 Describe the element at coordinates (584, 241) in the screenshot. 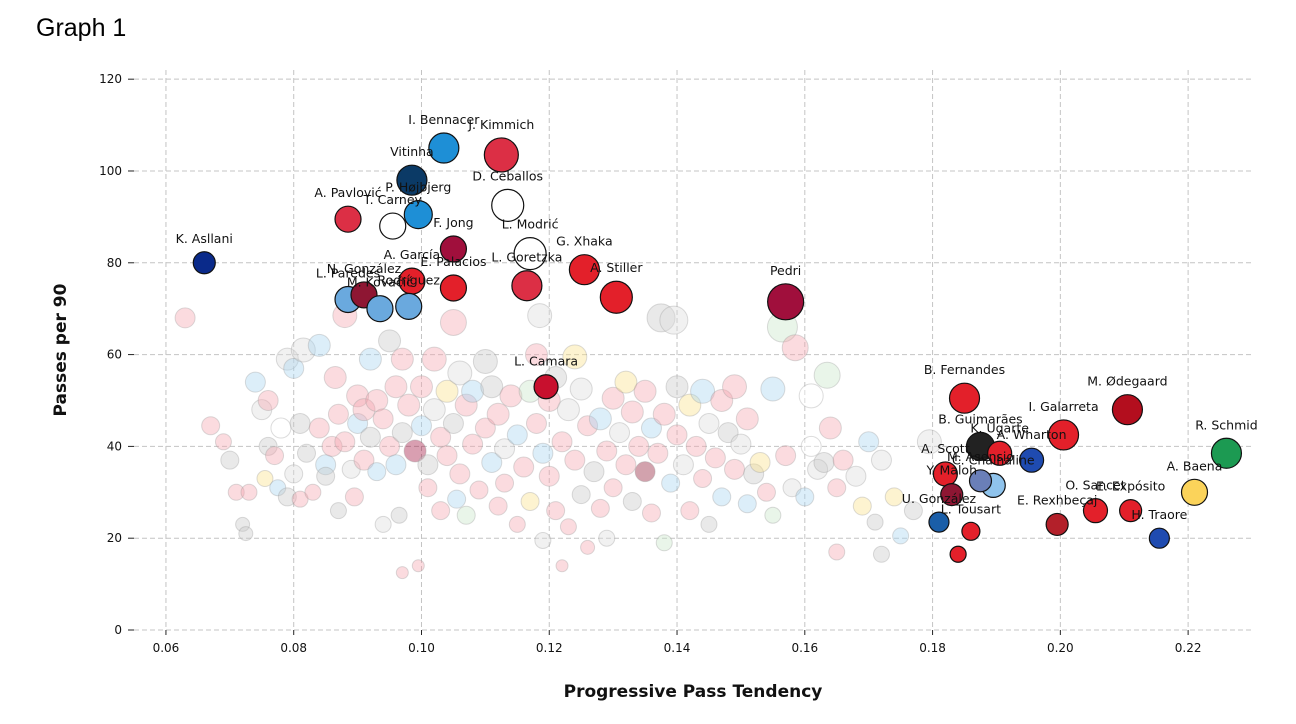

I see `player-label: G. Xhaka` at that location.